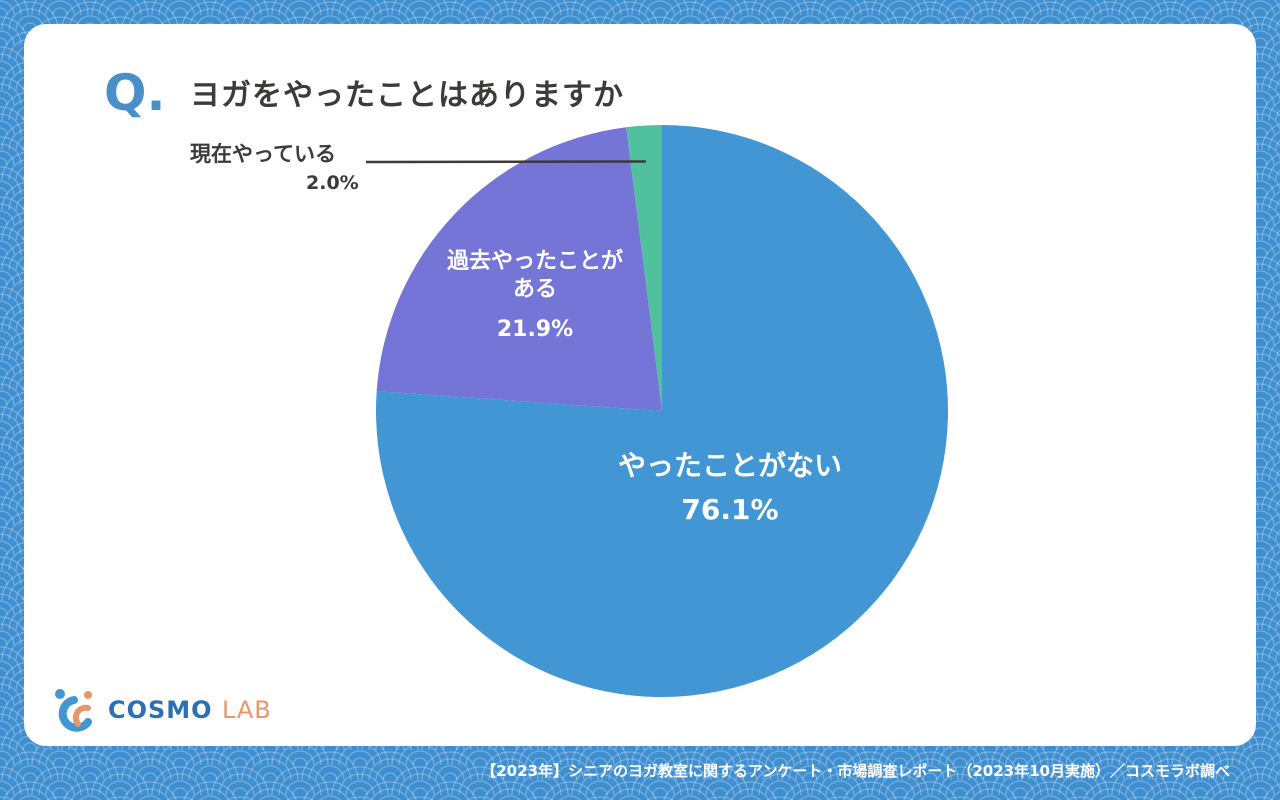 The height and width of the screenshot is (800, 1280). What do you see at coordinates (535, 329) in the screenshot?
I see `label-past-value: 21.9%` at bounding box center [535, 329].